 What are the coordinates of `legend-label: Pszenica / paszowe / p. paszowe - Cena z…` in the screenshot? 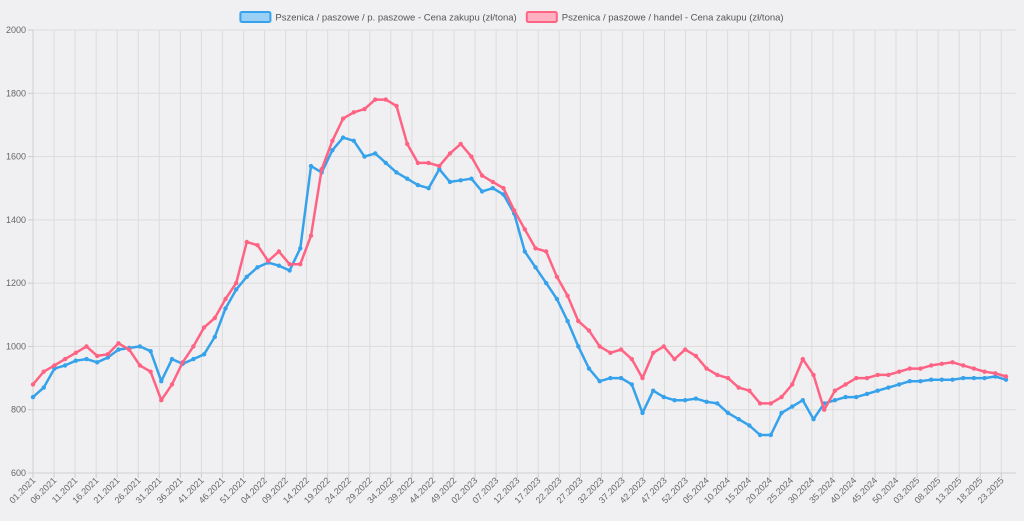 It's located at (395, 18).